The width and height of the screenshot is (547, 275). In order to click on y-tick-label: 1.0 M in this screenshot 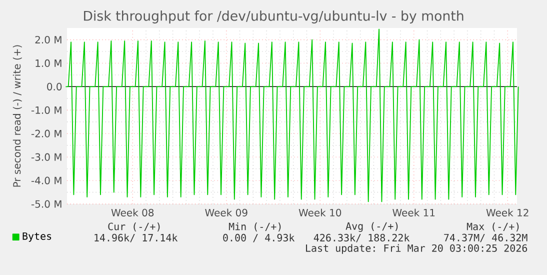, I will do `click(49, 63)`.